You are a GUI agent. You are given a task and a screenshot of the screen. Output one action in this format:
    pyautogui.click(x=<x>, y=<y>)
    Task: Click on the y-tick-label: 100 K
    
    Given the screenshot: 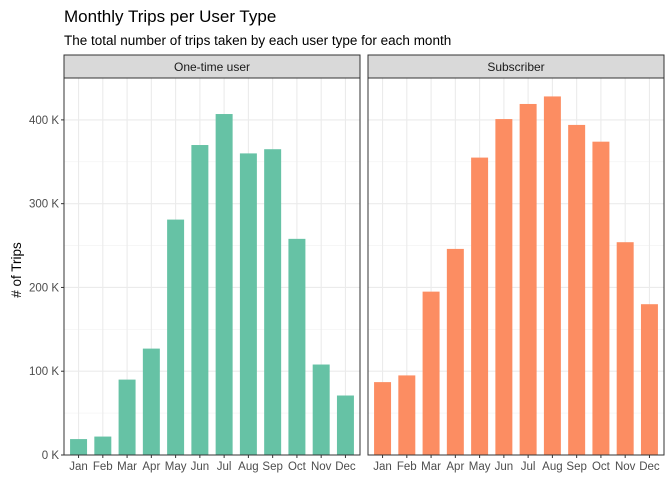 What is the action you would take?
    pyautogui.click(x=44, y=372)
    